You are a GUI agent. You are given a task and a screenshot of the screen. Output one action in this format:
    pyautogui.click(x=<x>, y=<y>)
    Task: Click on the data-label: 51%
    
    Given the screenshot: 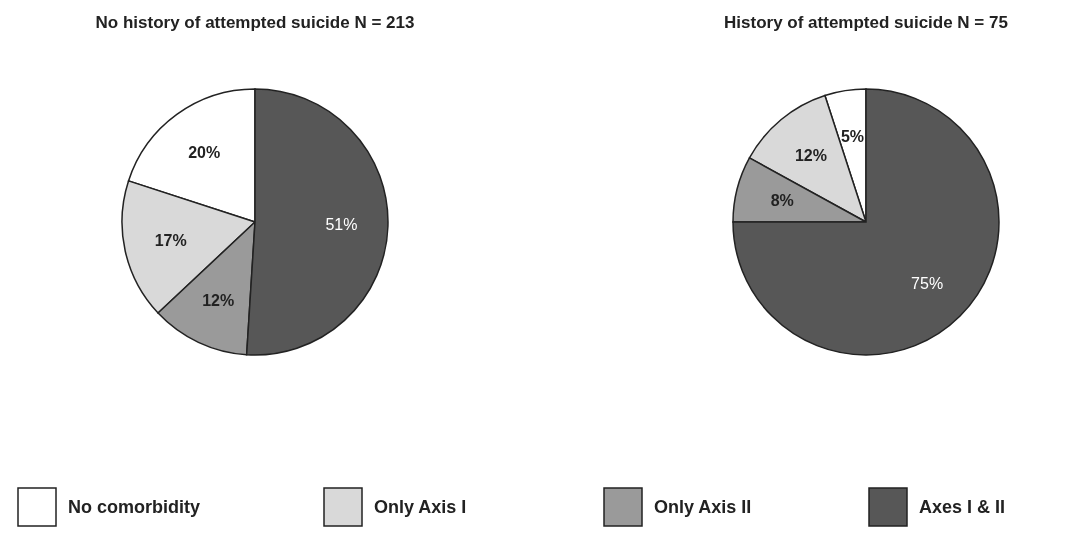 What is the action you would take?
    pyautogui.click(x=341, y=225)
    